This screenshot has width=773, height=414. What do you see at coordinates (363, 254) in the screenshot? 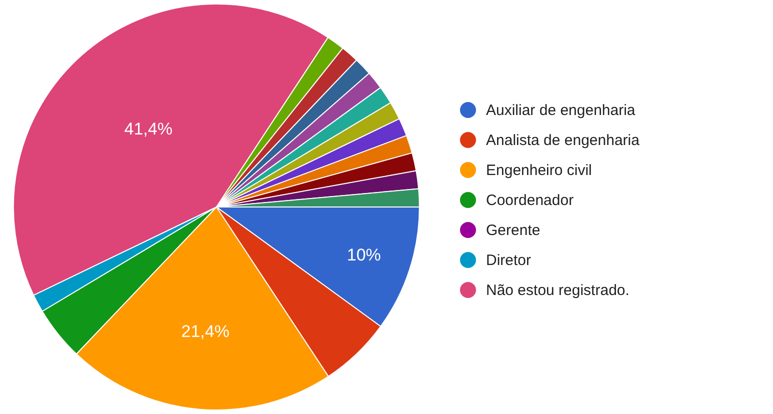
I see `data-label: 10%` at bounding box center [363, 254].